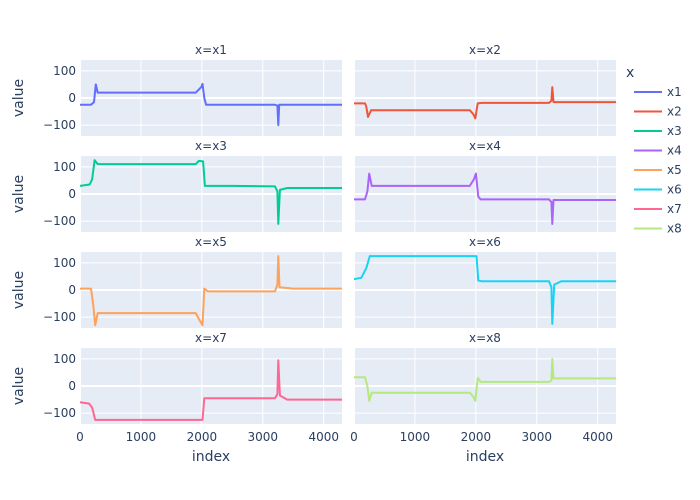 The image size is (700, 500). What do you see at coordinates (485, 50) in the screenshot?
I see `panel-title: x=x2` at bounding box center [485, 50].